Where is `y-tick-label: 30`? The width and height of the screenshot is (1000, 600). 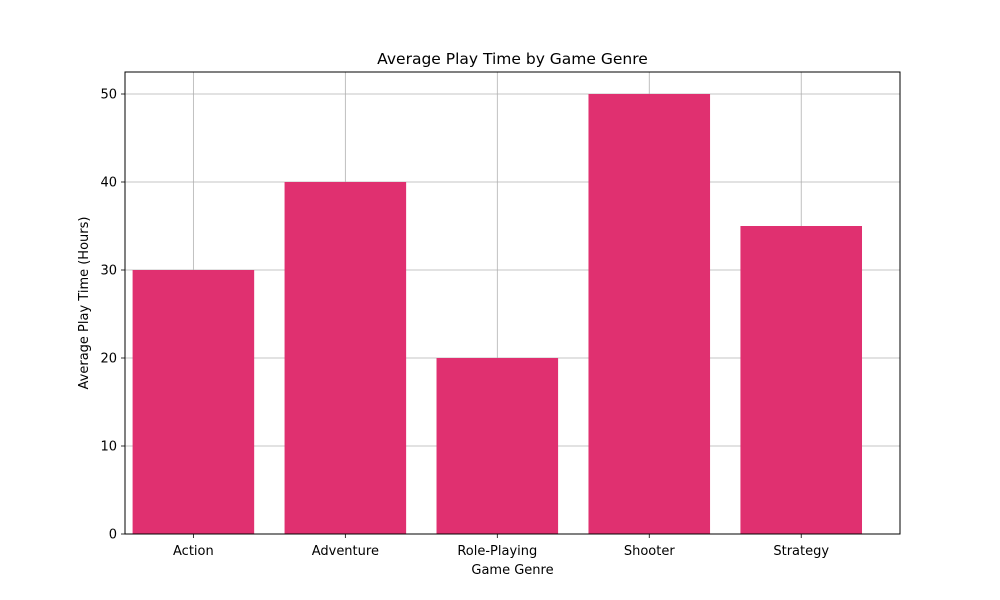 y-tick-label: 30 is located at coordinates (108, 271).